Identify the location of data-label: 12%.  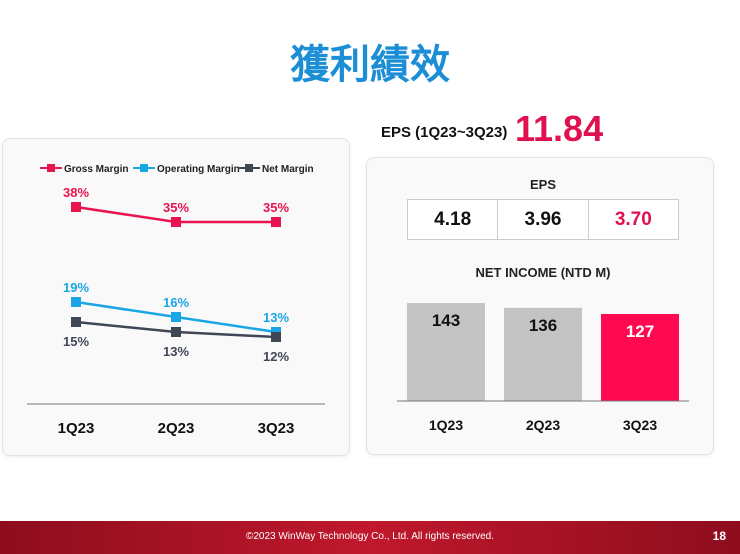
(276, 356).